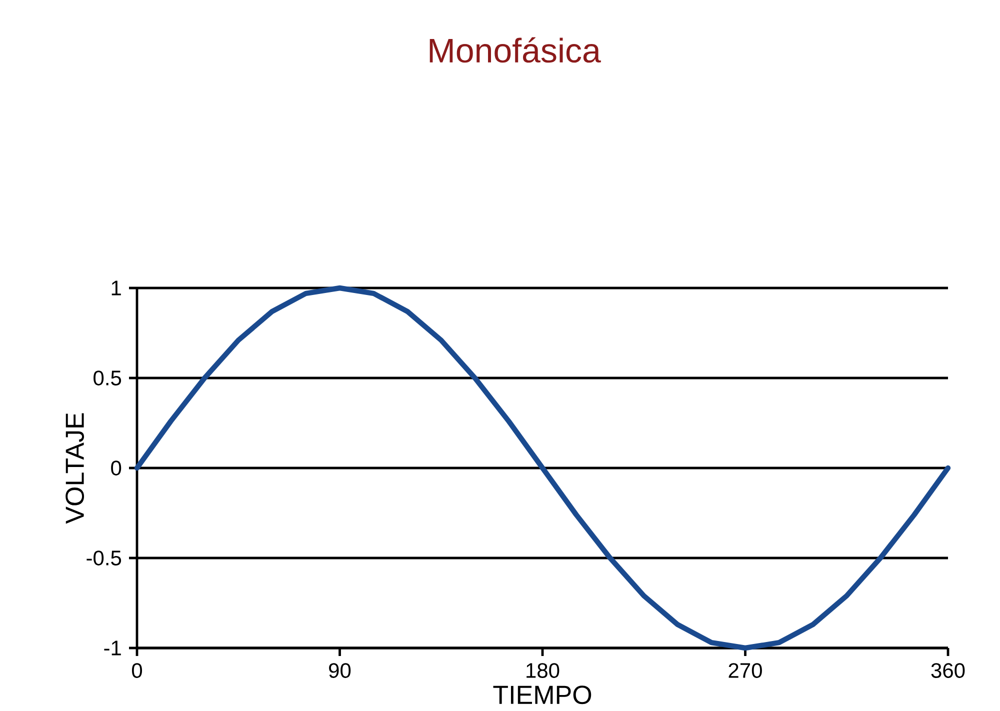  I want to click on y-tick-label: -0.5, so click(104, 558).